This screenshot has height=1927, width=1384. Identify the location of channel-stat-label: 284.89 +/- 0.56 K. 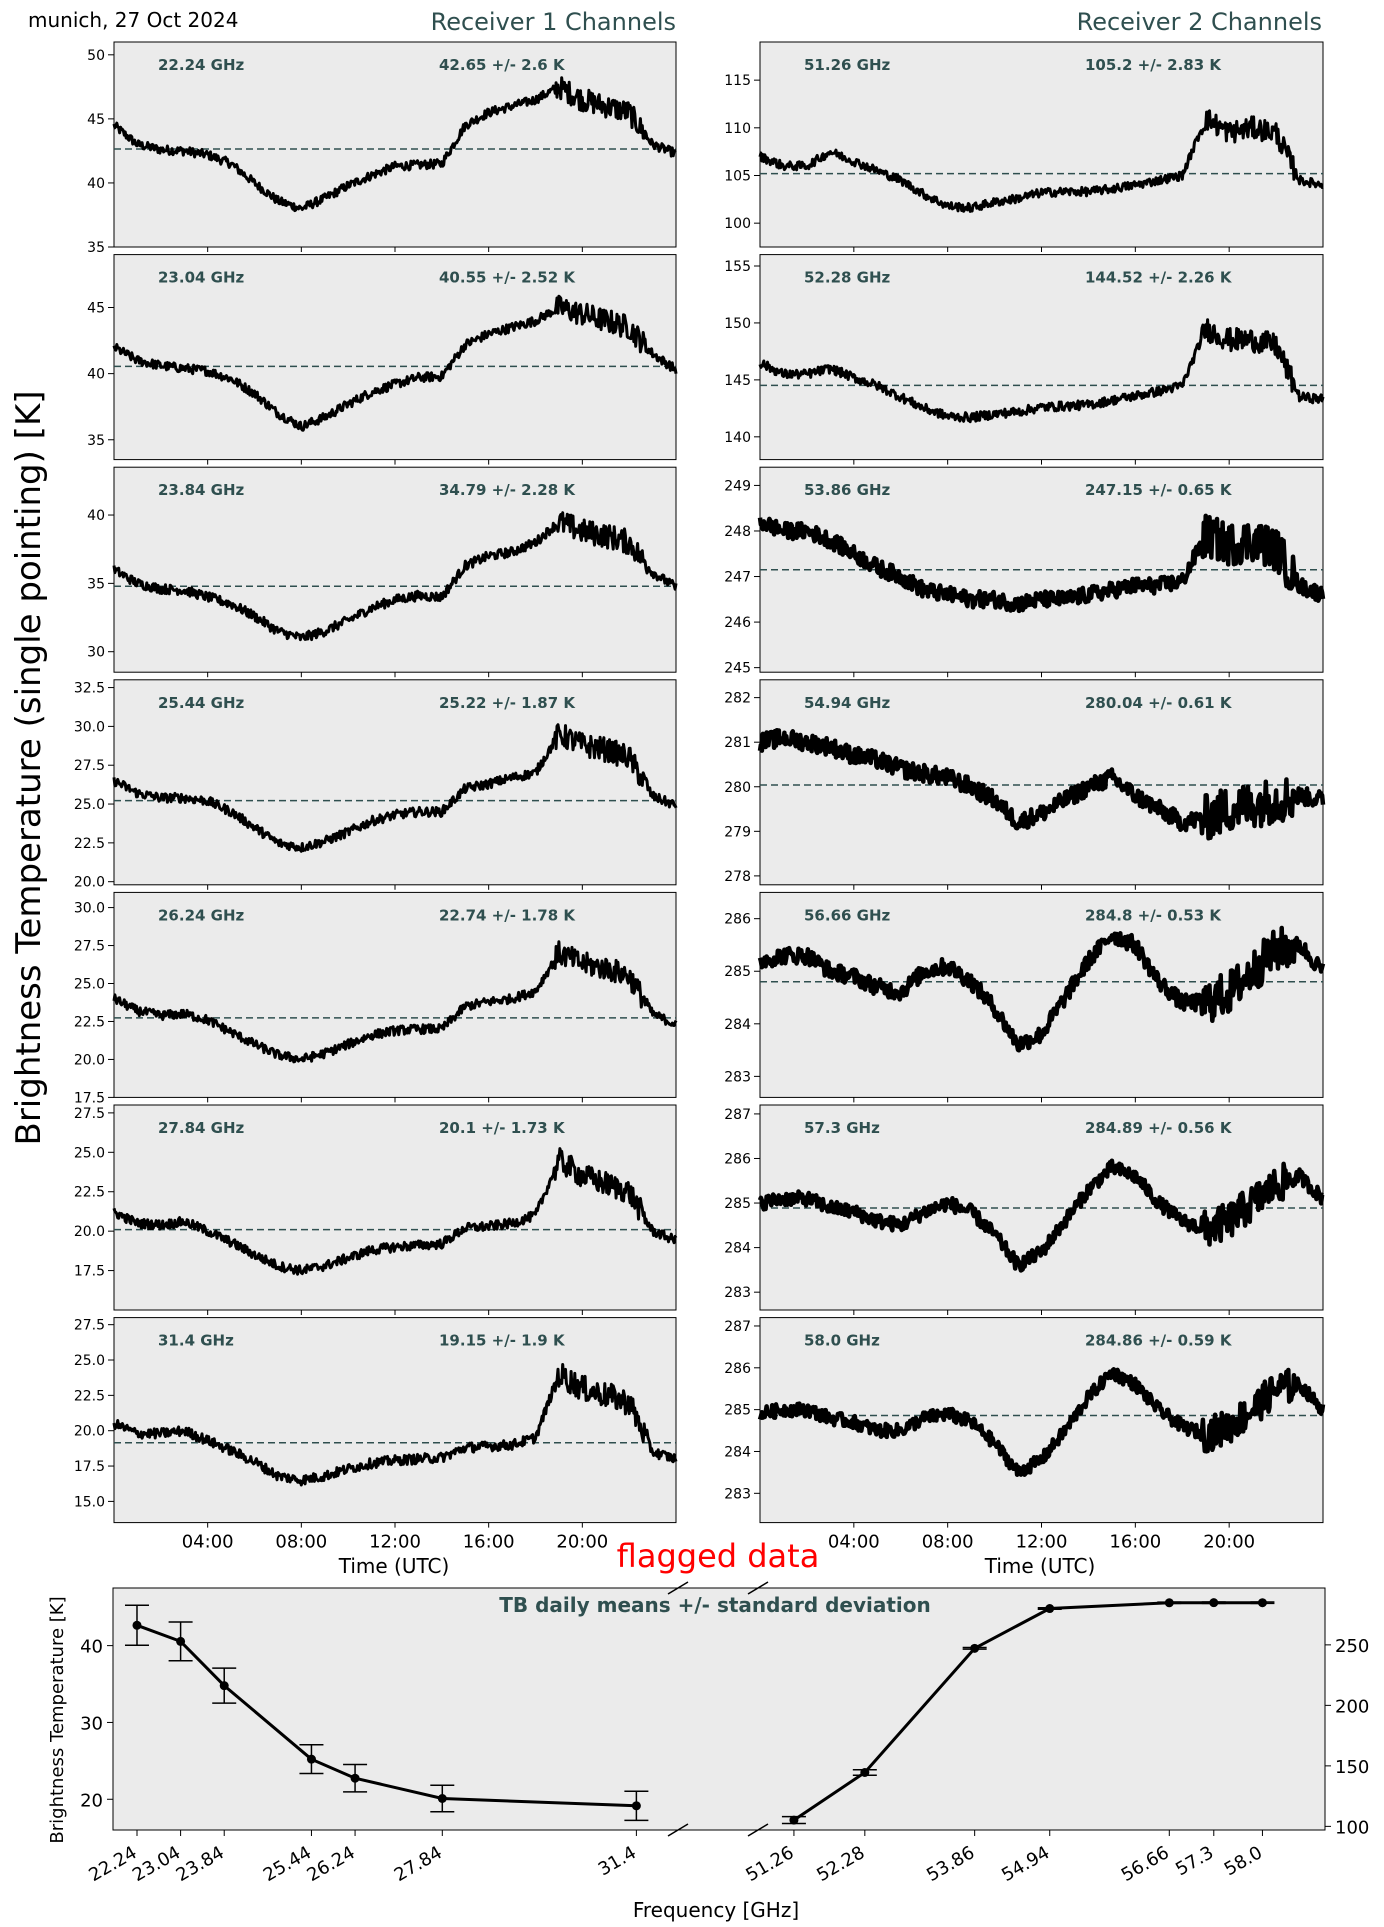
(1159, 1128).